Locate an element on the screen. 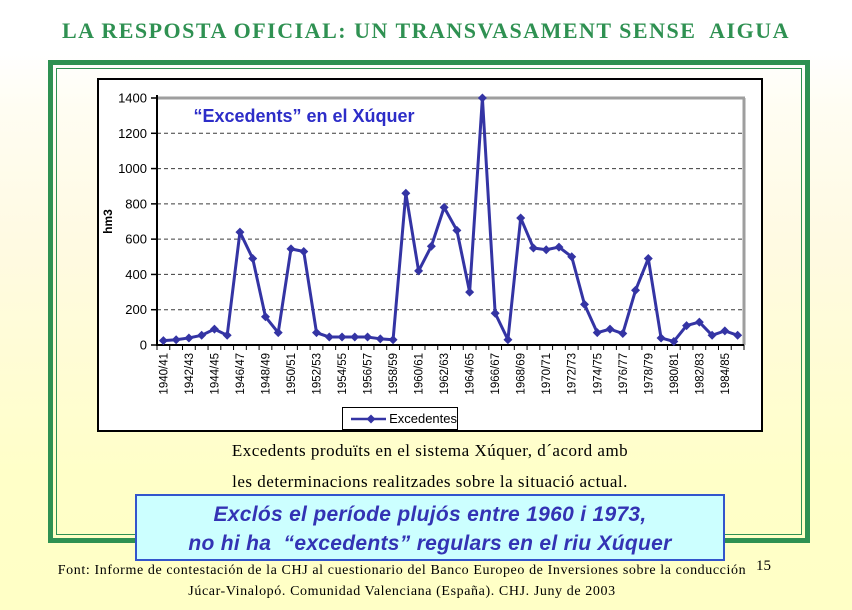 This screenshot has height=610, width=852. legend: Excedentes is located at coordinates (400, 418).